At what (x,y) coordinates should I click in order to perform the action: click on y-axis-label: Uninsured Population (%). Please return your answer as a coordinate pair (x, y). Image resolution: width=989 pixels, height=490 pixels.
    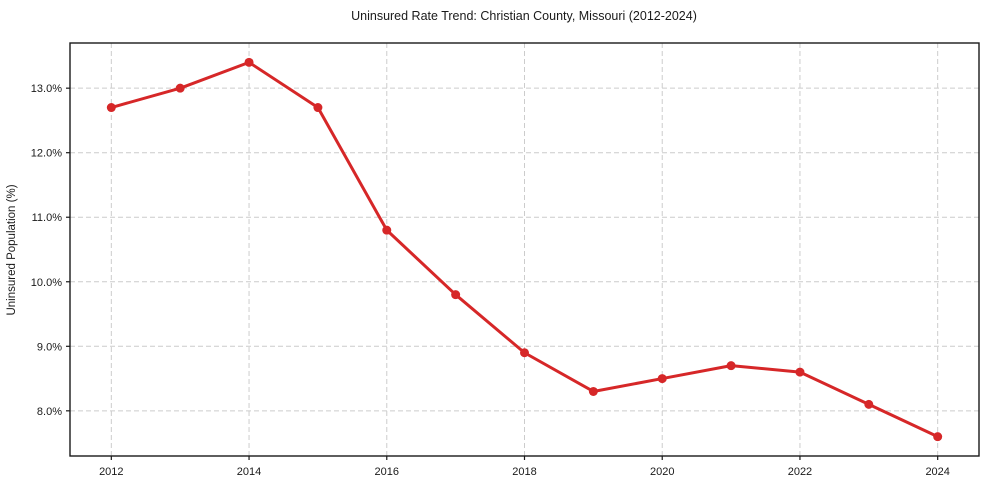
    Looking at the image, I should click on (12, 249).